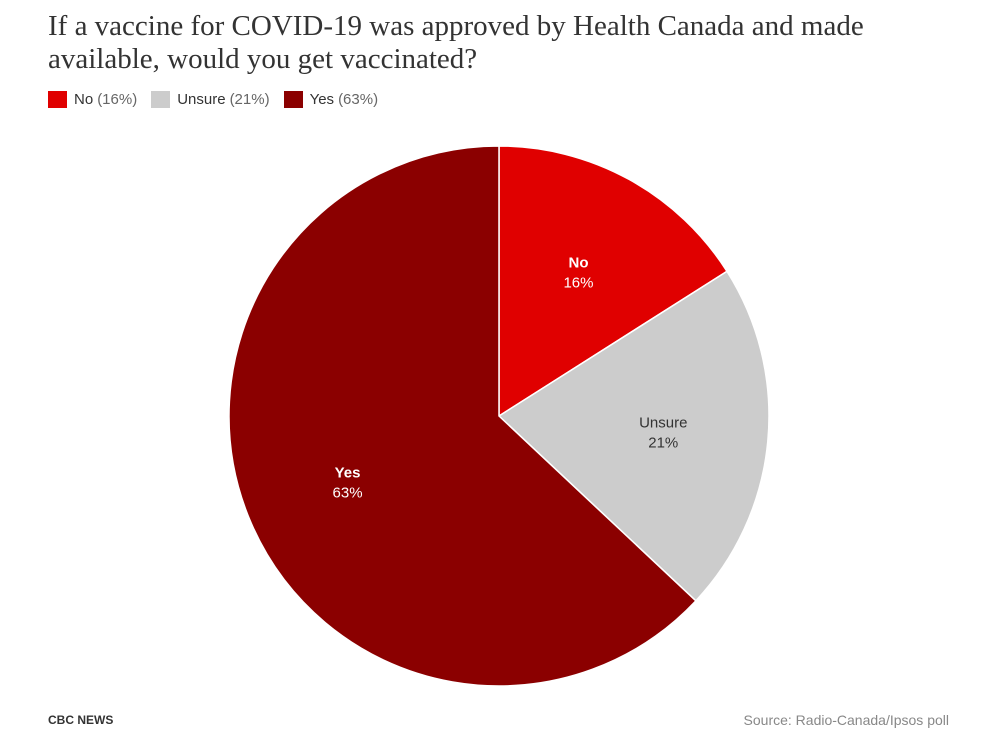  I want to click on pie-slice-unsure, so click(633, 436).